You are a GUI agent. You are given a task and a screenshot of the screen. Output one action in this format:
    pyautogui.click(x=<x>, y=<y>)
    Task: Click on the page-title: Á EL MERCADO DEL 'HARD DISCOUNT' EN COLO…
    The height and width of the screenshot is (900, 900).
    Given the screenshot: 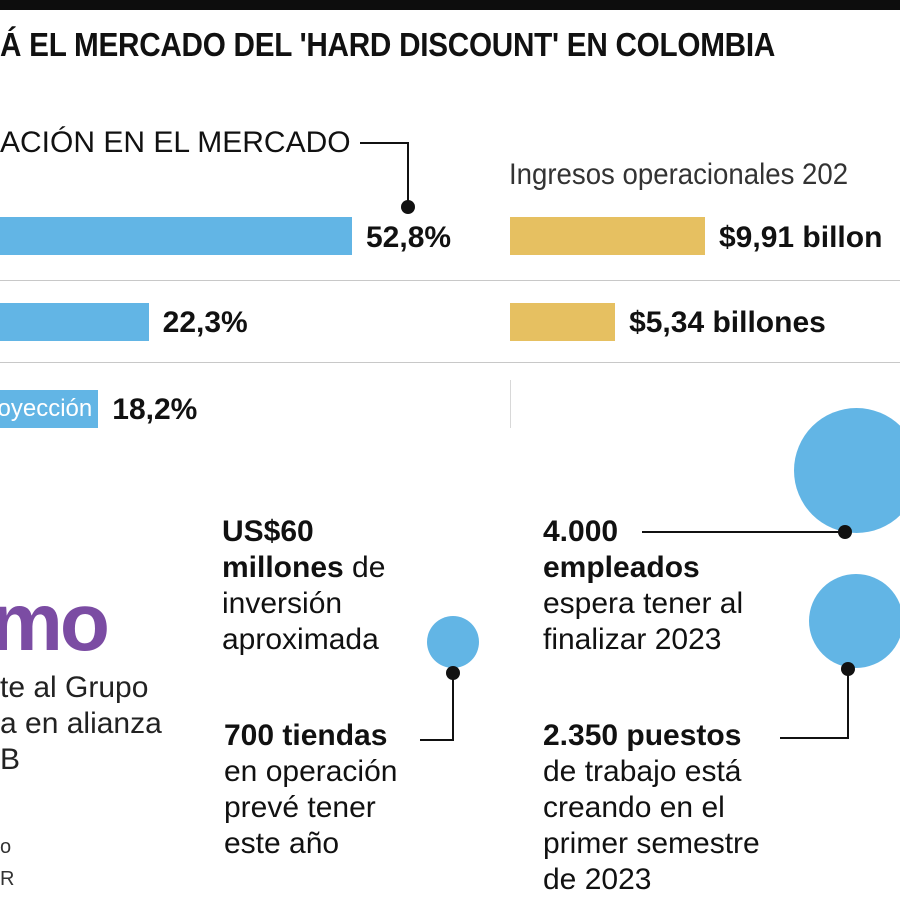 What is the action you would take?
    pyautogui.click(x=388, y=44)
    